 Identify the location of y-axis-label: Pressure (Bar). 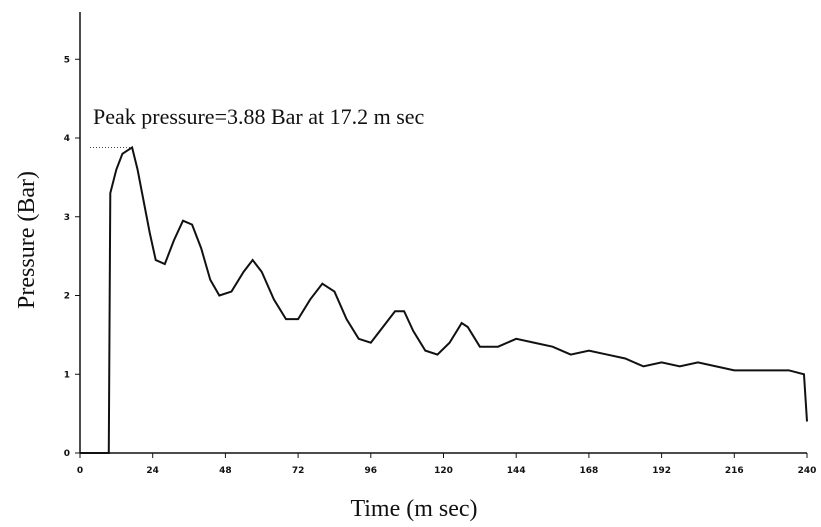
(27, 240).